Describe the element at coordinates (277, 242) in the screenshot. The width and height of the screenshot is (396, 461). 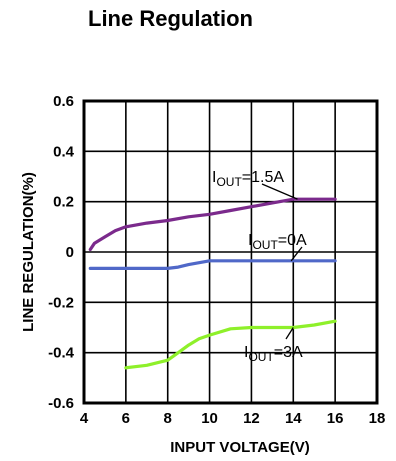
I see `annotation-label: IOUT=0A` at that location.